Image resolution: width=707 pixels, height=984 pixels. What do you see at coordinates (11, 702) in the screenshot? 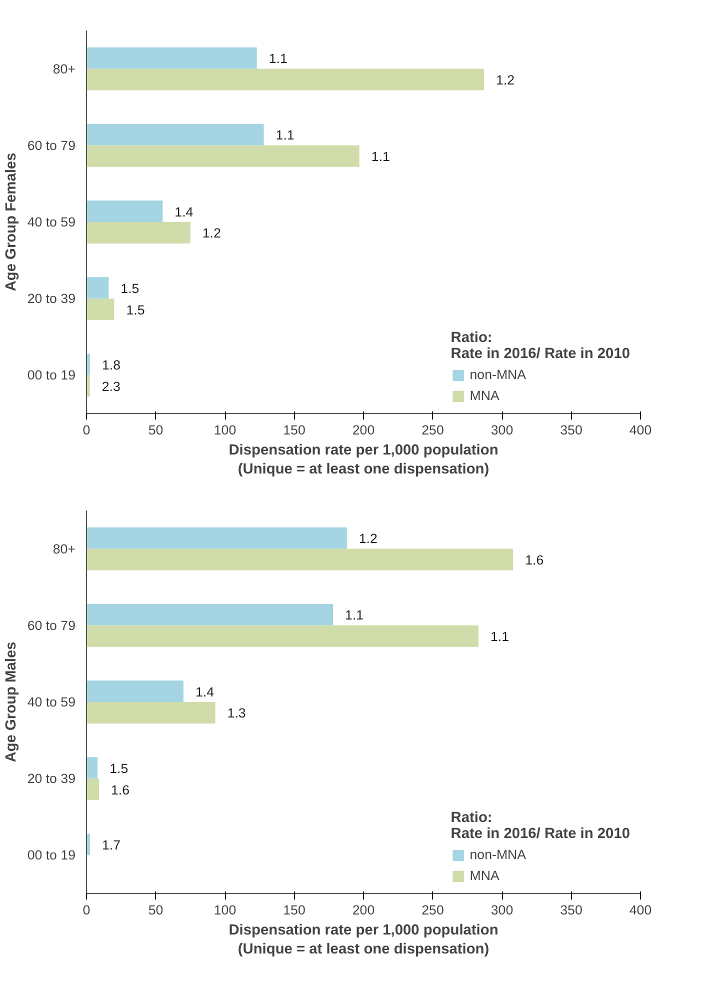
I see `y-axis-title: Age Group Males` at bounding box center [11, 702].